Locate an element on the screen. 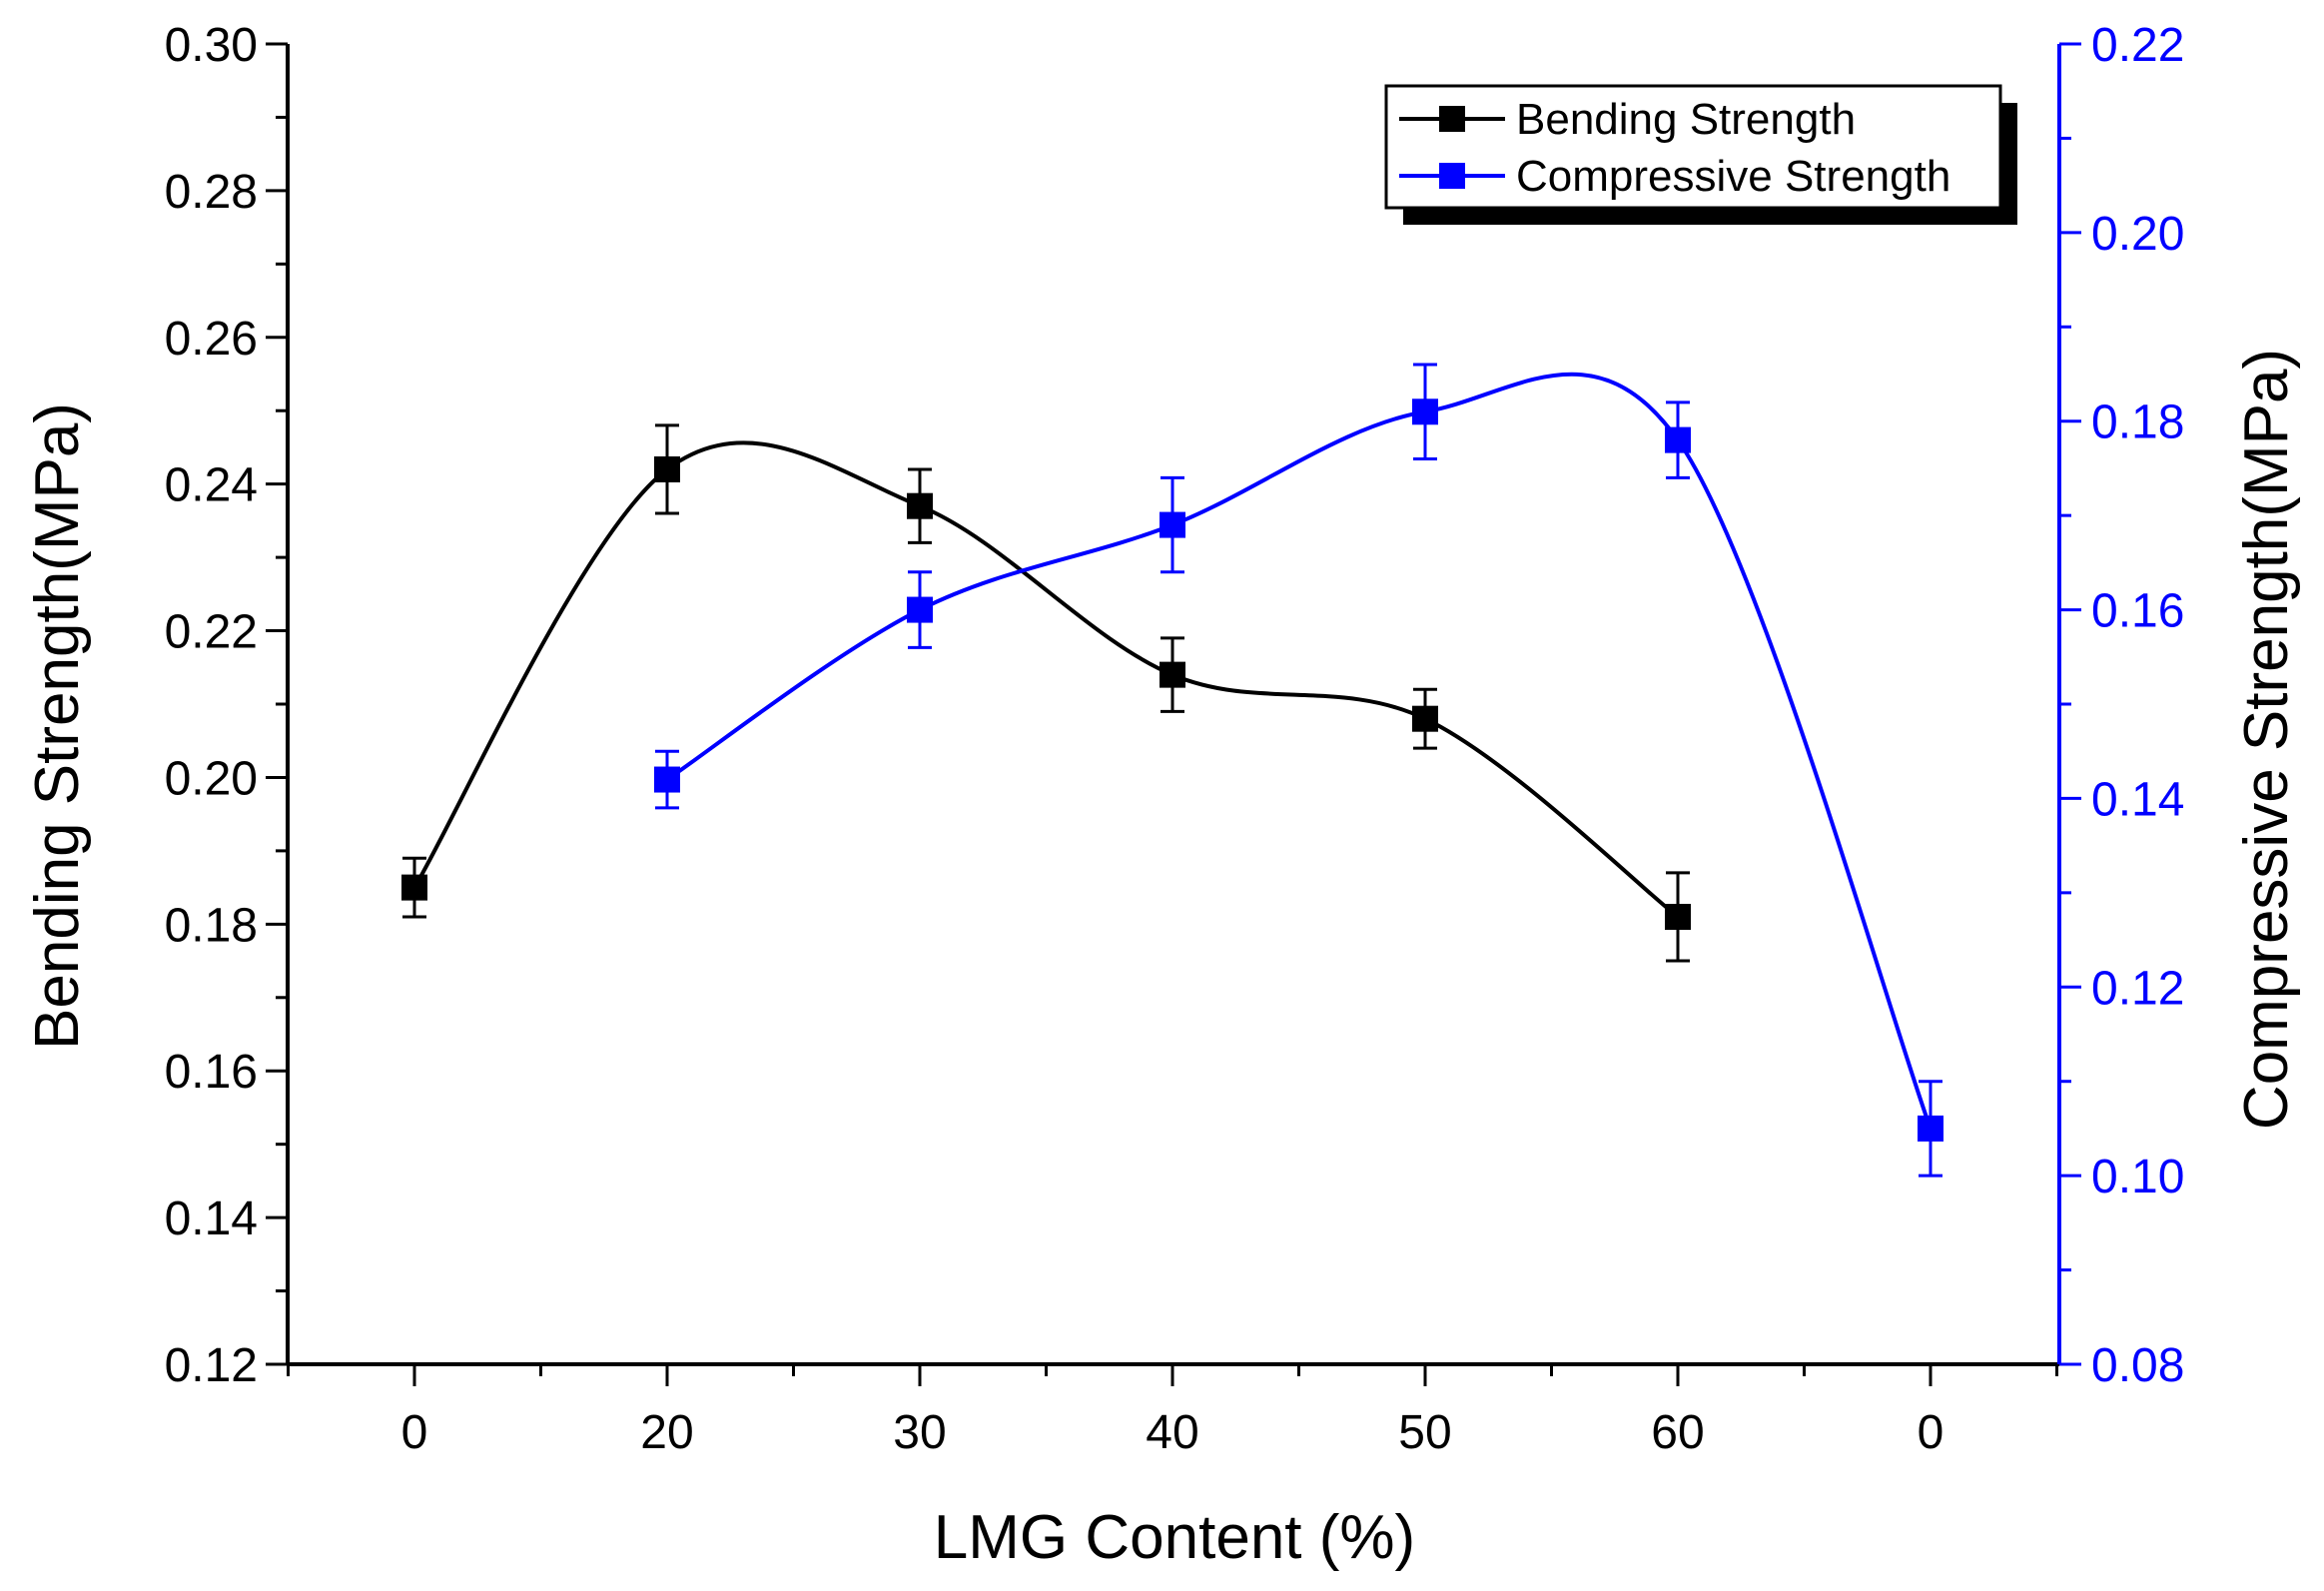 This screenshot has height=1591, width=2324. y-right-tick-label: 0.18 is located at coordinates (2137, 423).